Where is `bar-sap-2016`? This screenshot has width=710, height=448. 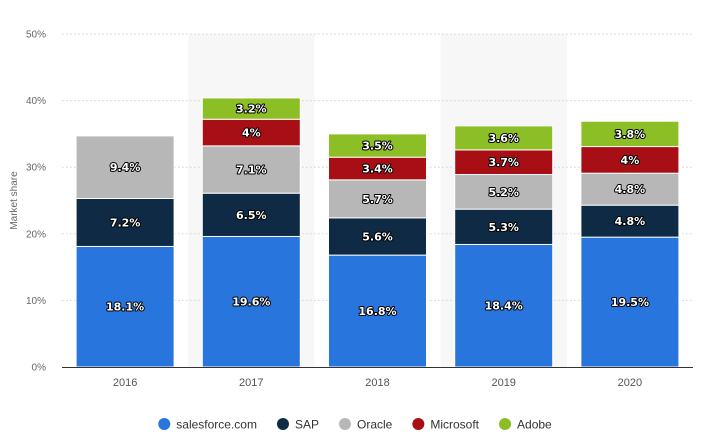
bar-sap-2016 is located at coordinates (125, 222).